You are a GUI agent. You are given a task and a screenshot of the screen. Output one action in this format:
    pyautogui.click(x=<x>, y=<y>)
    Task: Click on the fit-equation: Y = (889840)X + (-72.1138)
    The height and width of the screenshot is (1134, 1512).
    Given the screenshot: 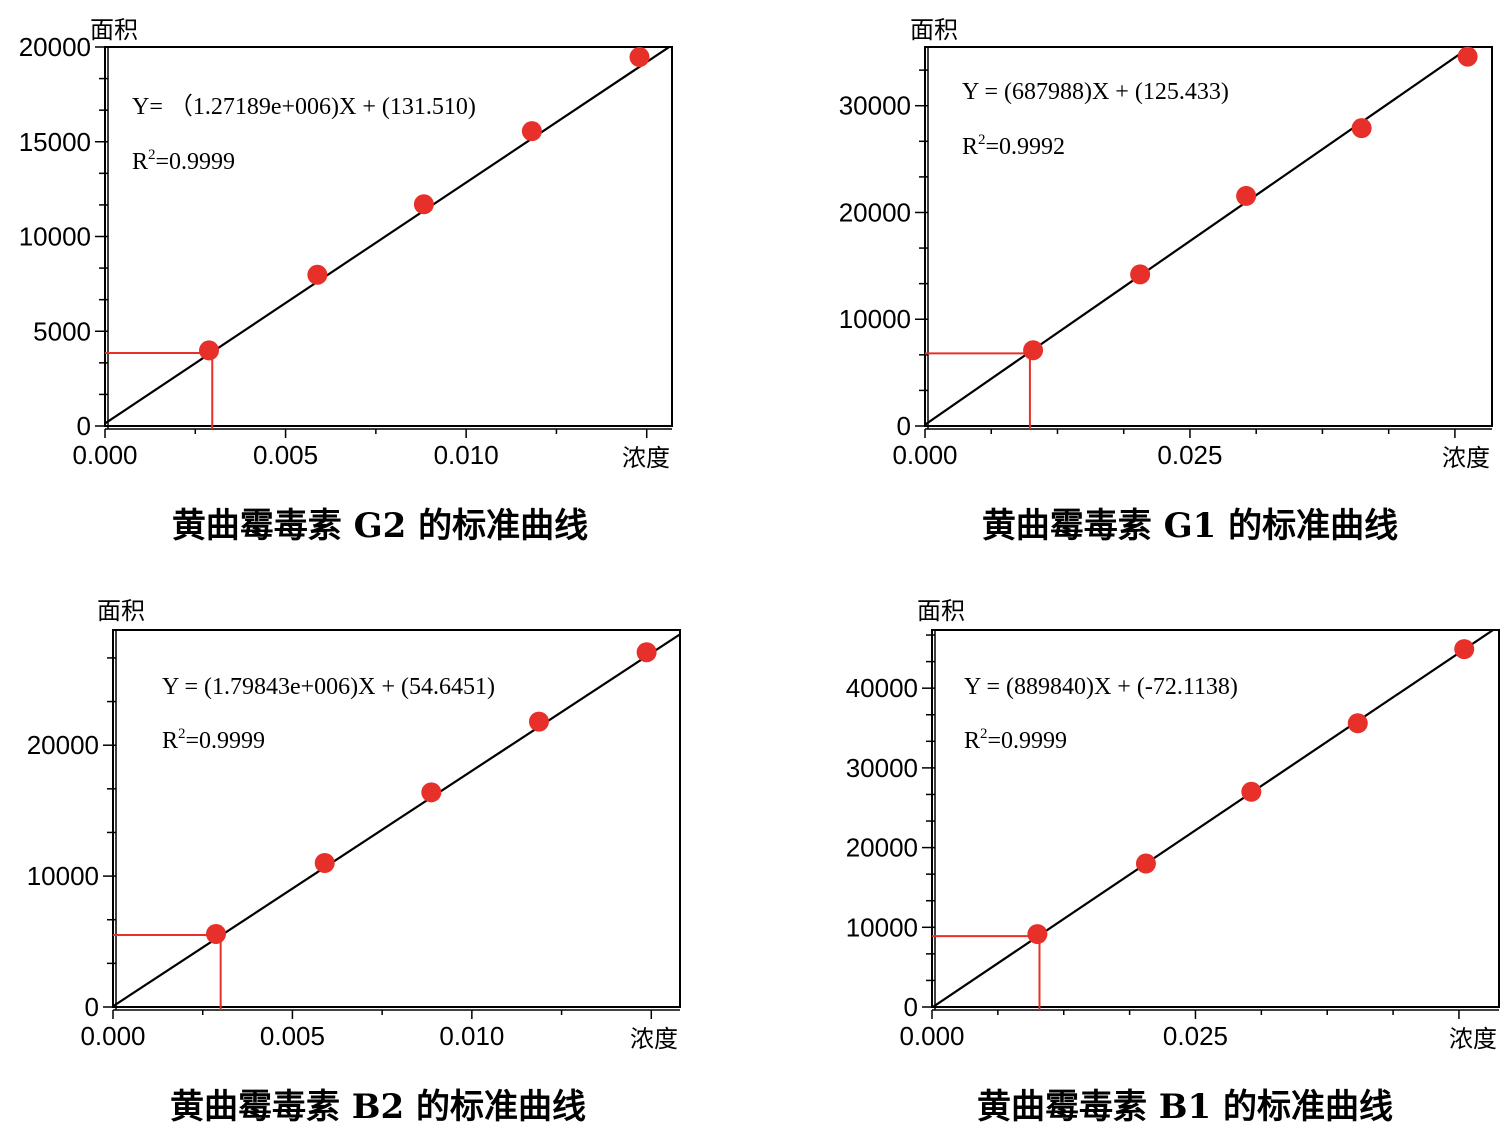 What is the action you would take?
    pyautogui.click(x=1101, y=687)
    